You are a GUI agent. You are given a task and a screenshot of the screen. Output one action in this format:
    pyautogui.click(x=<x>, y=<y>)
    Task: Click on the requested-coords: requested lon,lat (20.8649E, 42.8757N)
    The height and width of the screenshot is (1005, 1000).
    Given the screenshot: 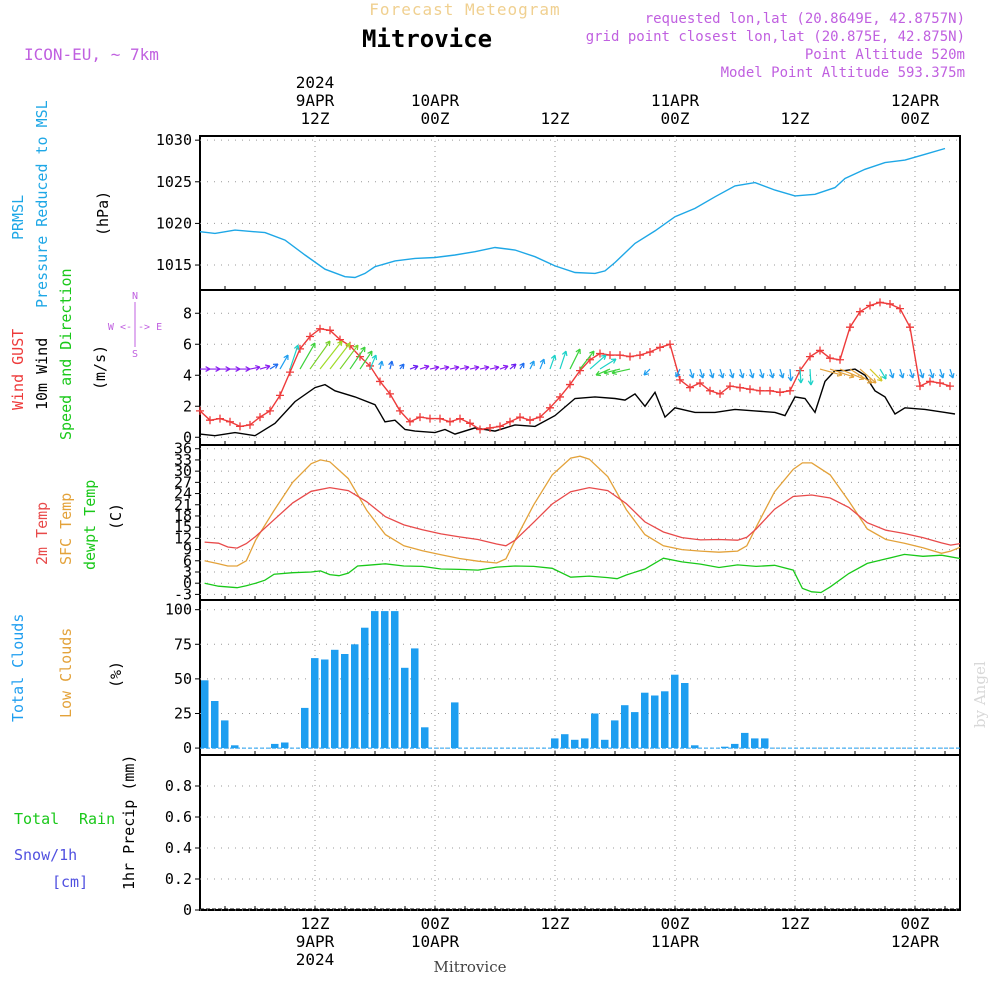 What is the action you would take?
    pyautogui.click(x=805, y=19)
    